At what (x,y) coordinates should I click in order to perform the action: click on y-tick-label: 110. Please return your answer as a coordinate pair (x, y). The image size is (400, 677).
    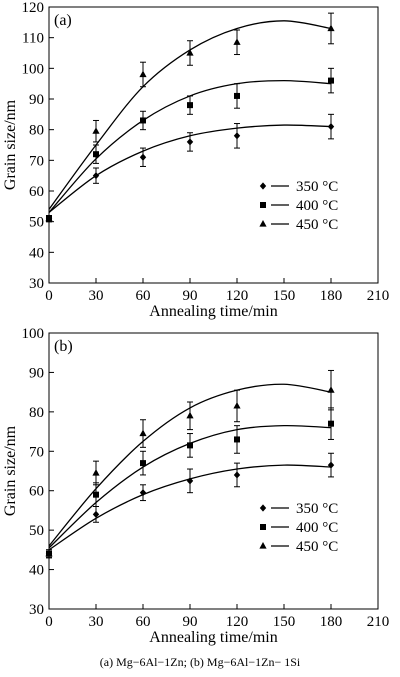
    Looking at the image, I should click on (33, 39).